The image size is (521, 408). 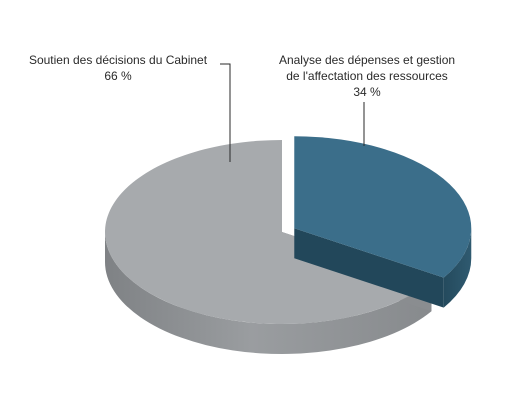 What do you see at coordinates (383, 207) in the screenshot?
I see `slice-analyse` at bounding box center [383, 207].